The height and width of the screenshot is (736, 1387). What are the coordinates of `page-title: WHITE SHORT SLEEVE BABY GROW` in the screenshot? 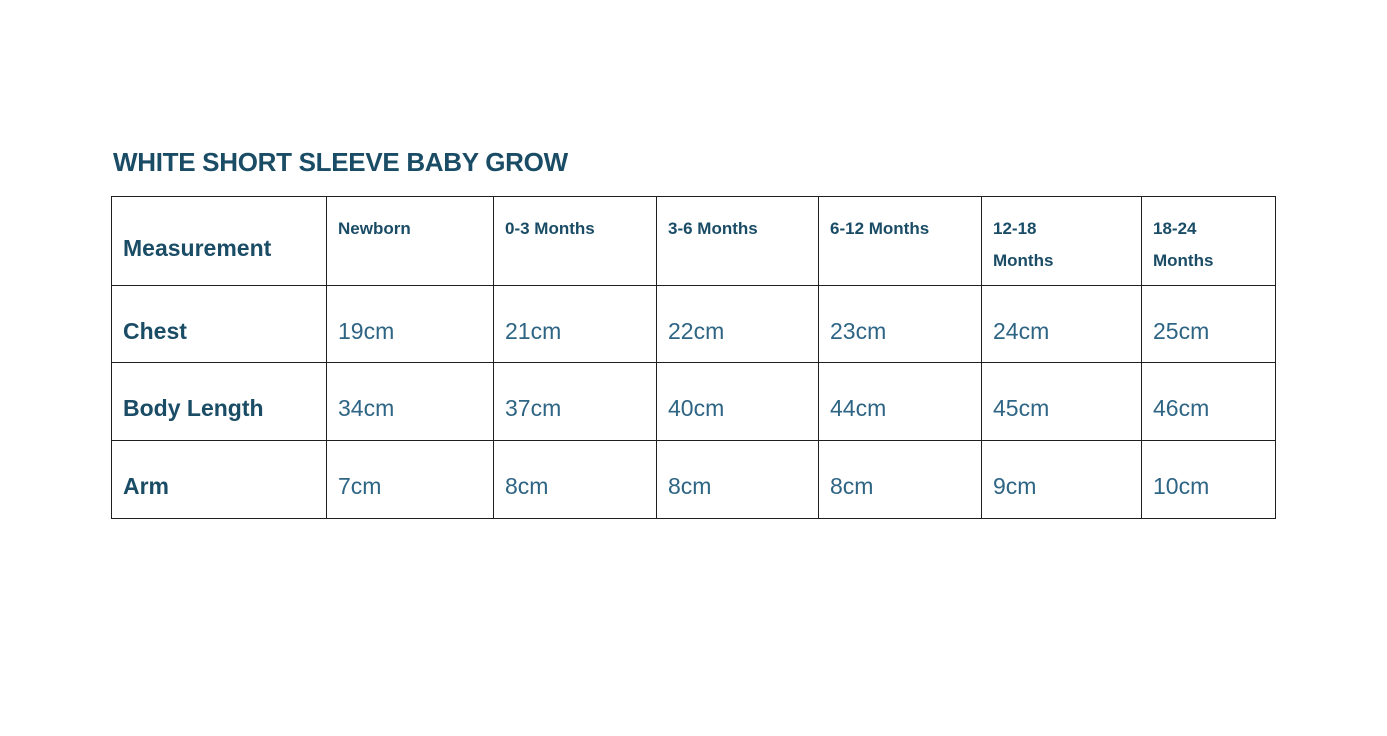 It's located at (340, 162).